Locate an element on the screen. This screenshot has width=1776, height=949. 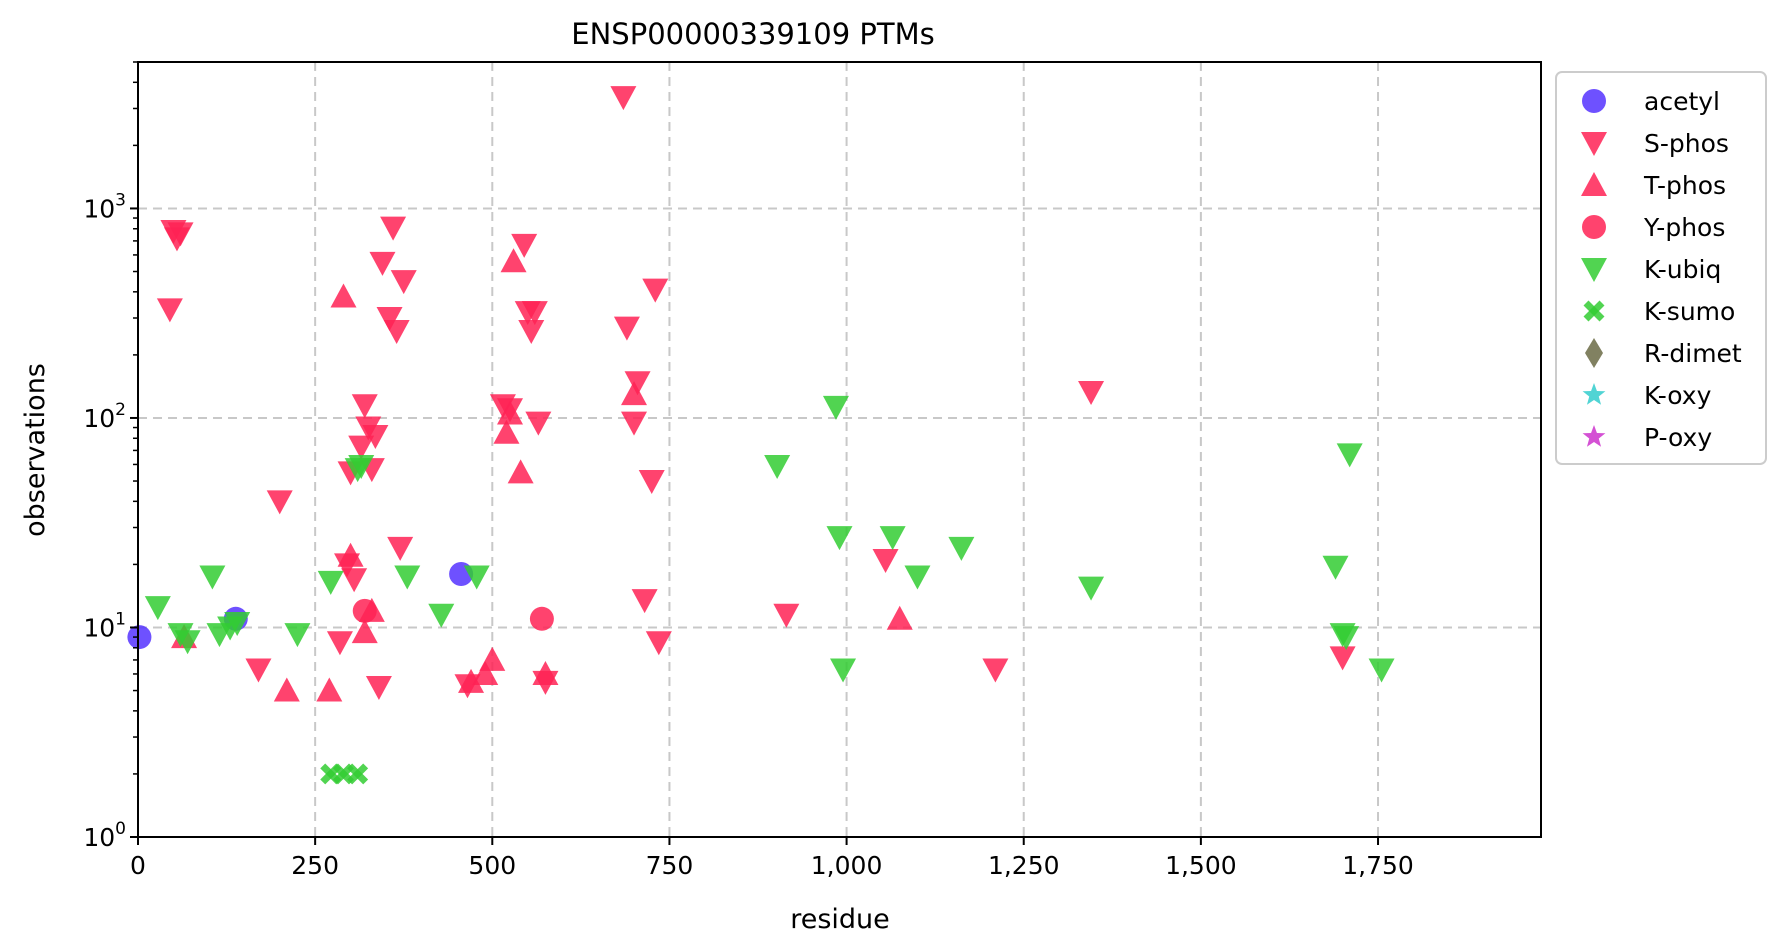
legend-marker-k-oxy is located at coordinates (1594, 394).